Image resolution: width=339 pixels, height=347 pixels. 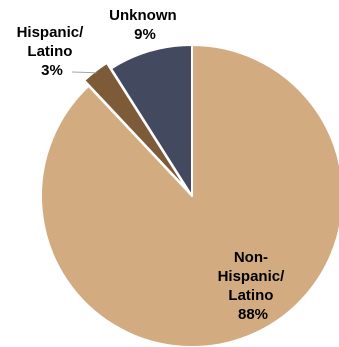 I want to click on slice-unknown, so click(x=151, y=120).